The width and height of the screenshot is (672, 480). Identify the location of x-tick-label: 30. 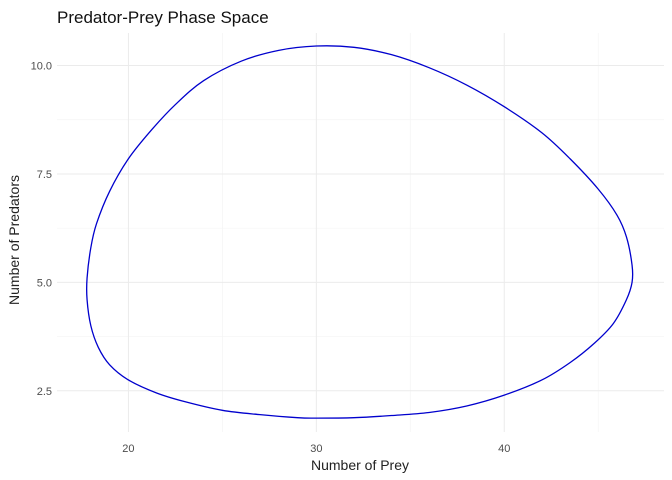
(316, 449).